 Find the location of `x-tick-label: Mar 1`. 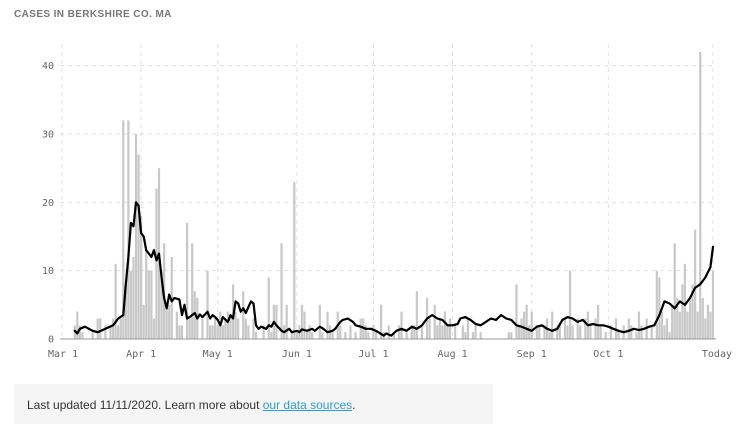

x-tick-label: Mar 1 is located at coordinates (63, 354).